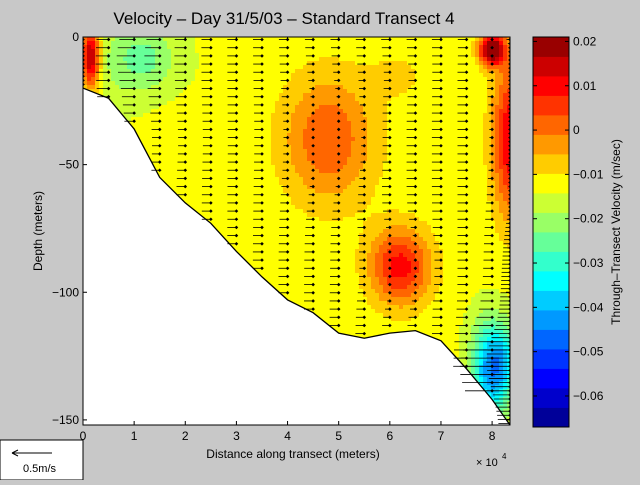  Describe the element at coordinates (492, 436) in the screenshot. I see `x-tick-label: 8` at that location.